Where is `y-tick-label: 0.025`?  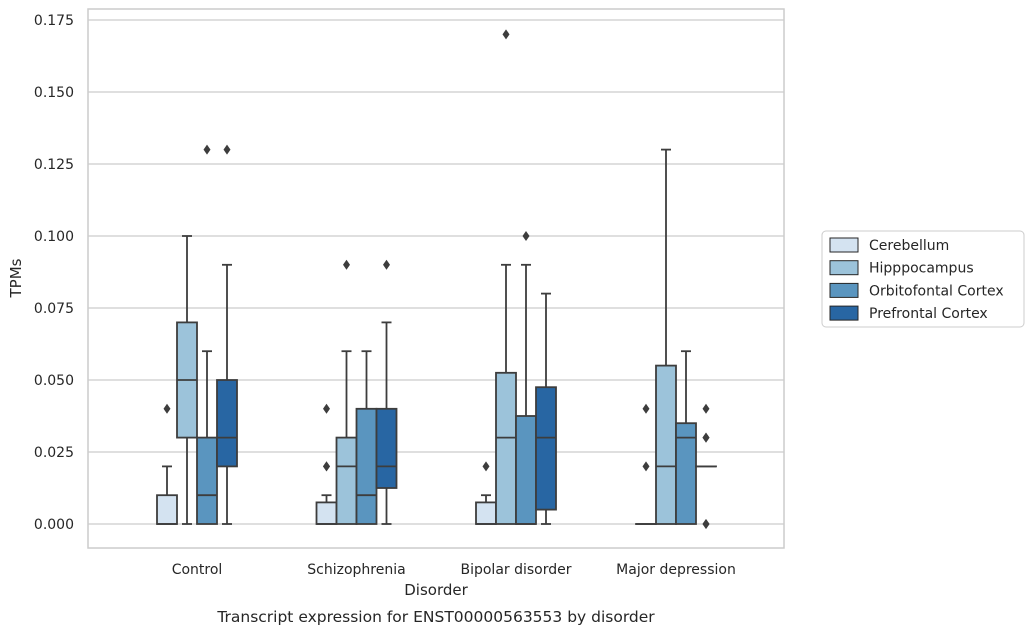 y-tick-label: 0.025 is located at coordinates (54, 453).